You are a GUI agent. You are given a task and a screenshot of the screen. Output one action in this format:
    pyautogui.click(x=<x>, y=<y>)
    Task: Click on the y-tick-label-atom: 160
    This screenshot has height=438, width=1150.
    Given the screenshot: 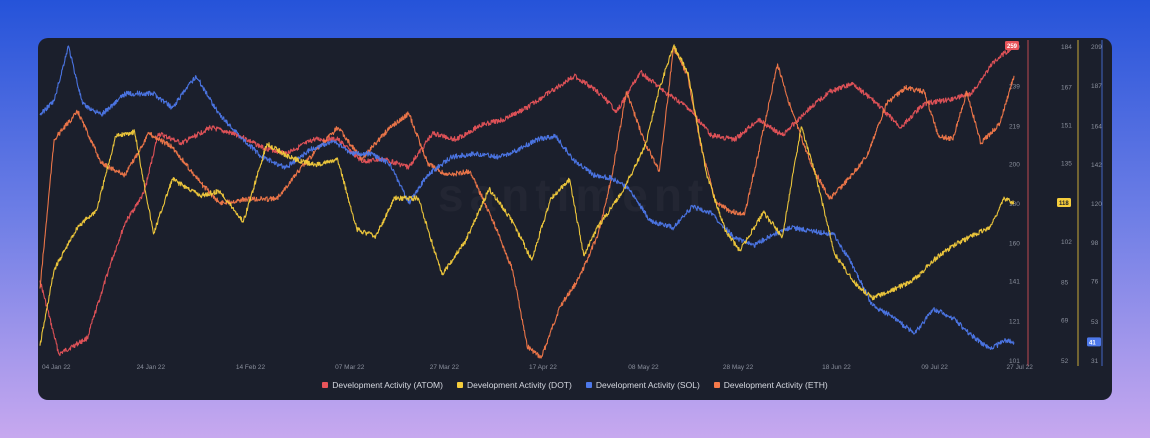 What is the action you would take?
    pyautogui.click(x=1014, y=244)
    